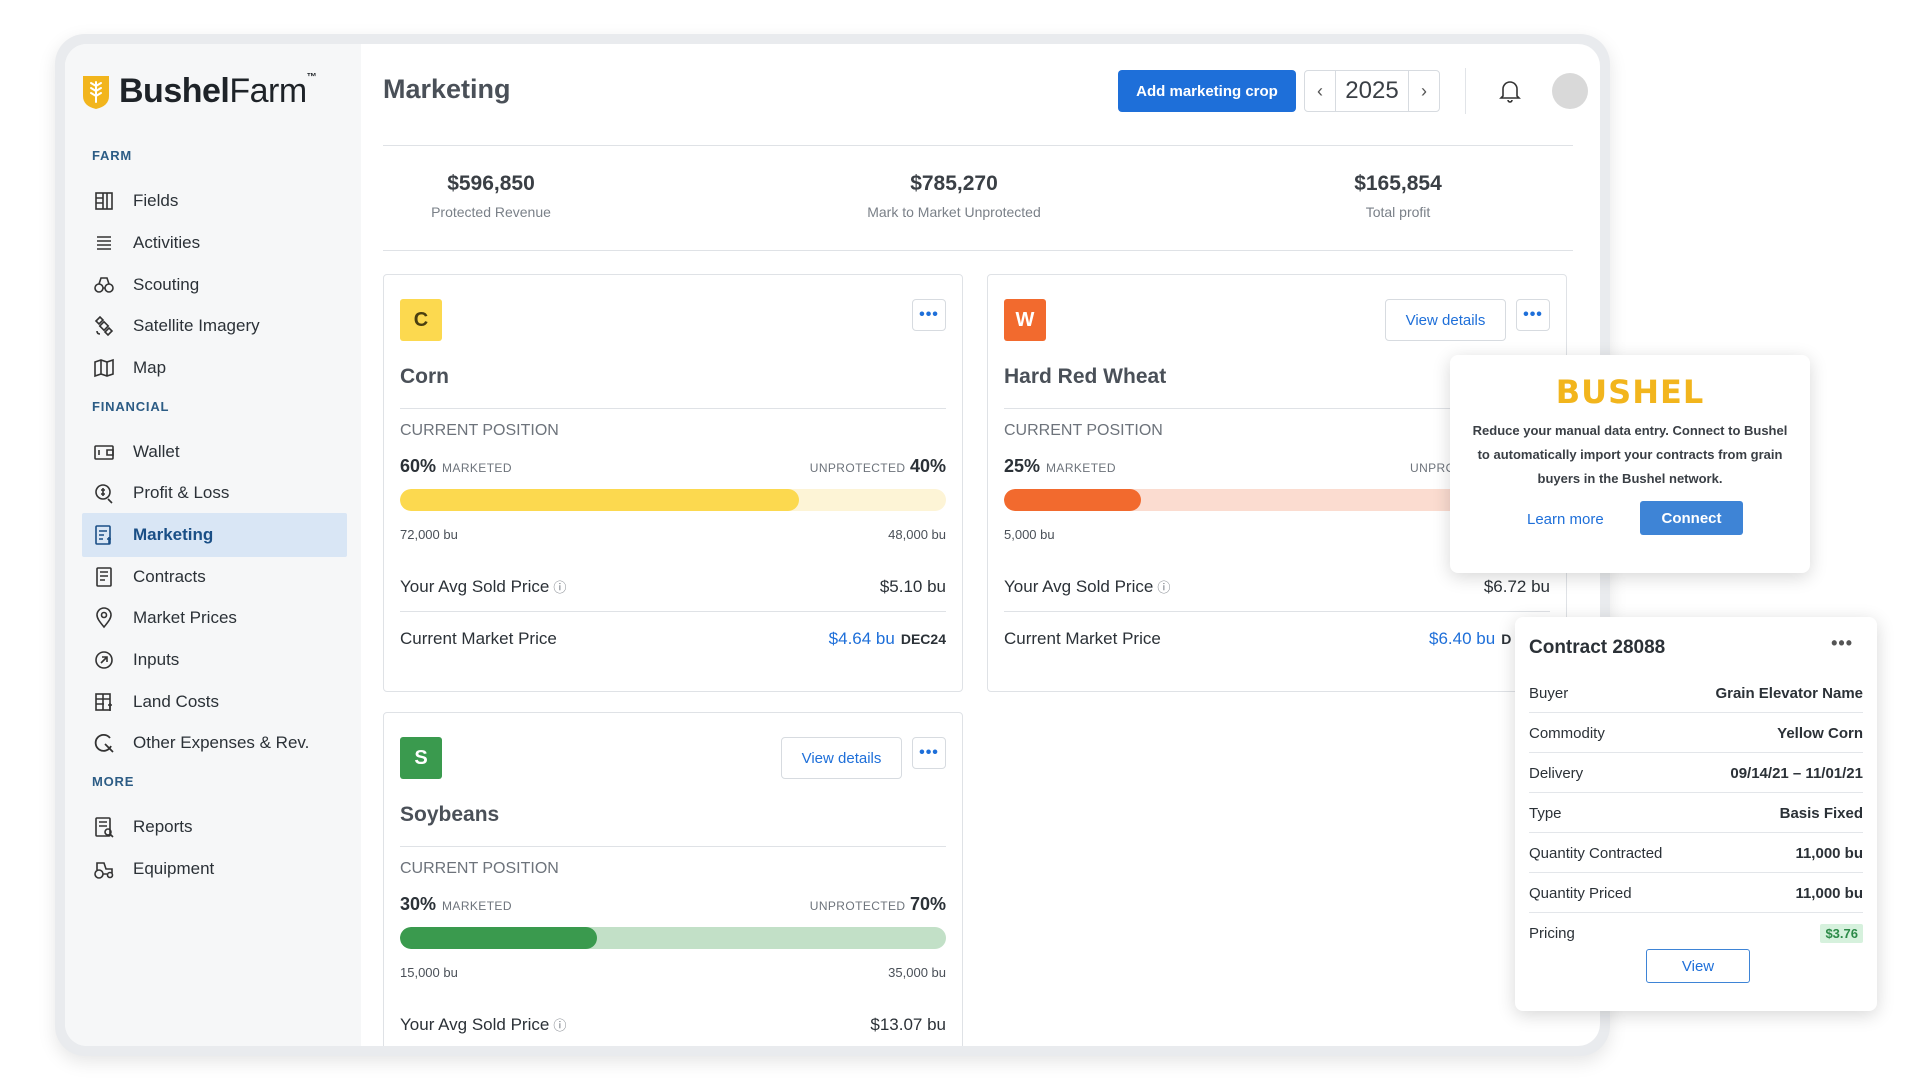 The image size is (1920, 1080). I want to click on sidebar-item-wallet: Wallet, so click(214, 452).